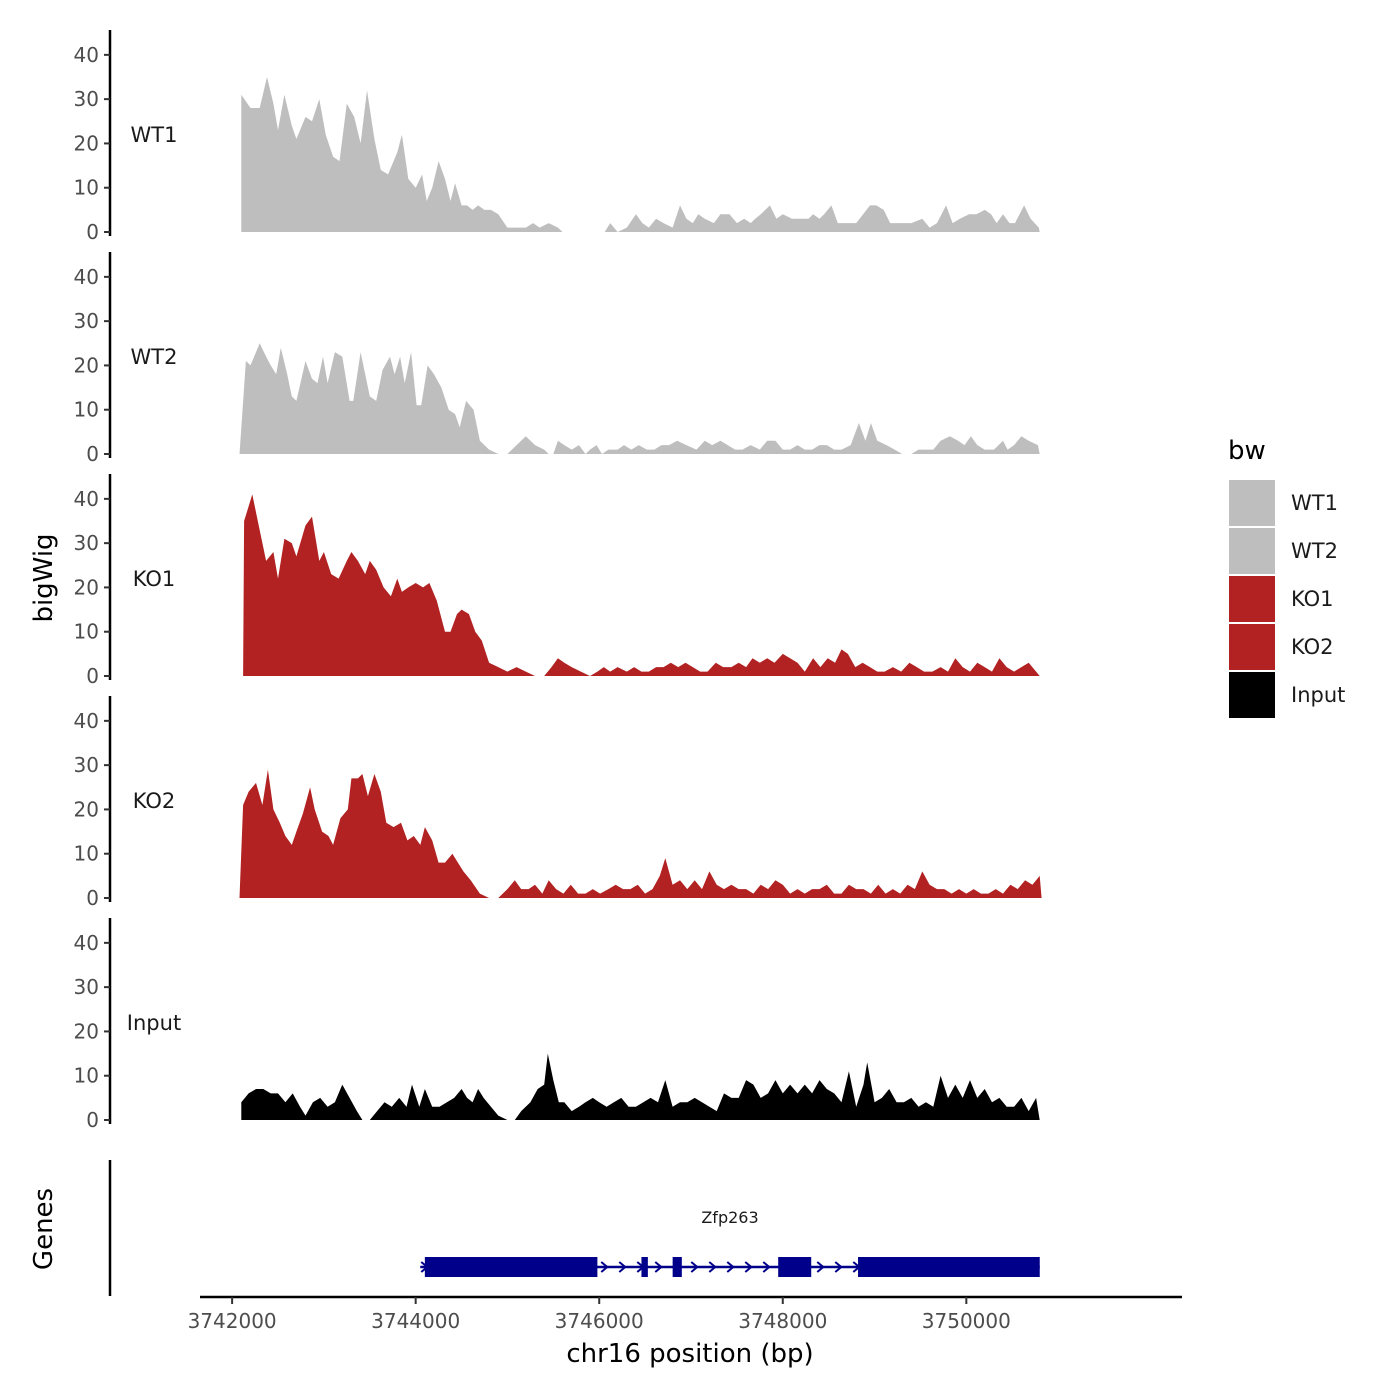 This screenshot has height=1400, width=1400. What do you see at coordinates (689, 1354) in the screenshot?
I see `x-axis-title: chr16 position (bp)` at bounding box center [689, 1354].